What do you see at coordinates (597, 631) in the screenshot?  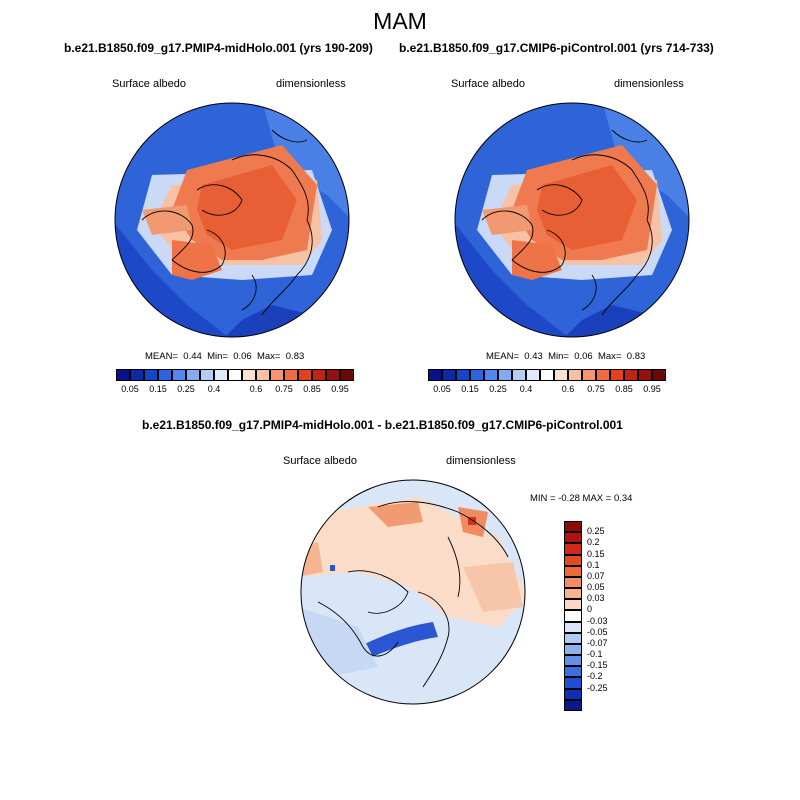 I see `colorbar-tick-label: -0.05` at bounding box center [597, 631].